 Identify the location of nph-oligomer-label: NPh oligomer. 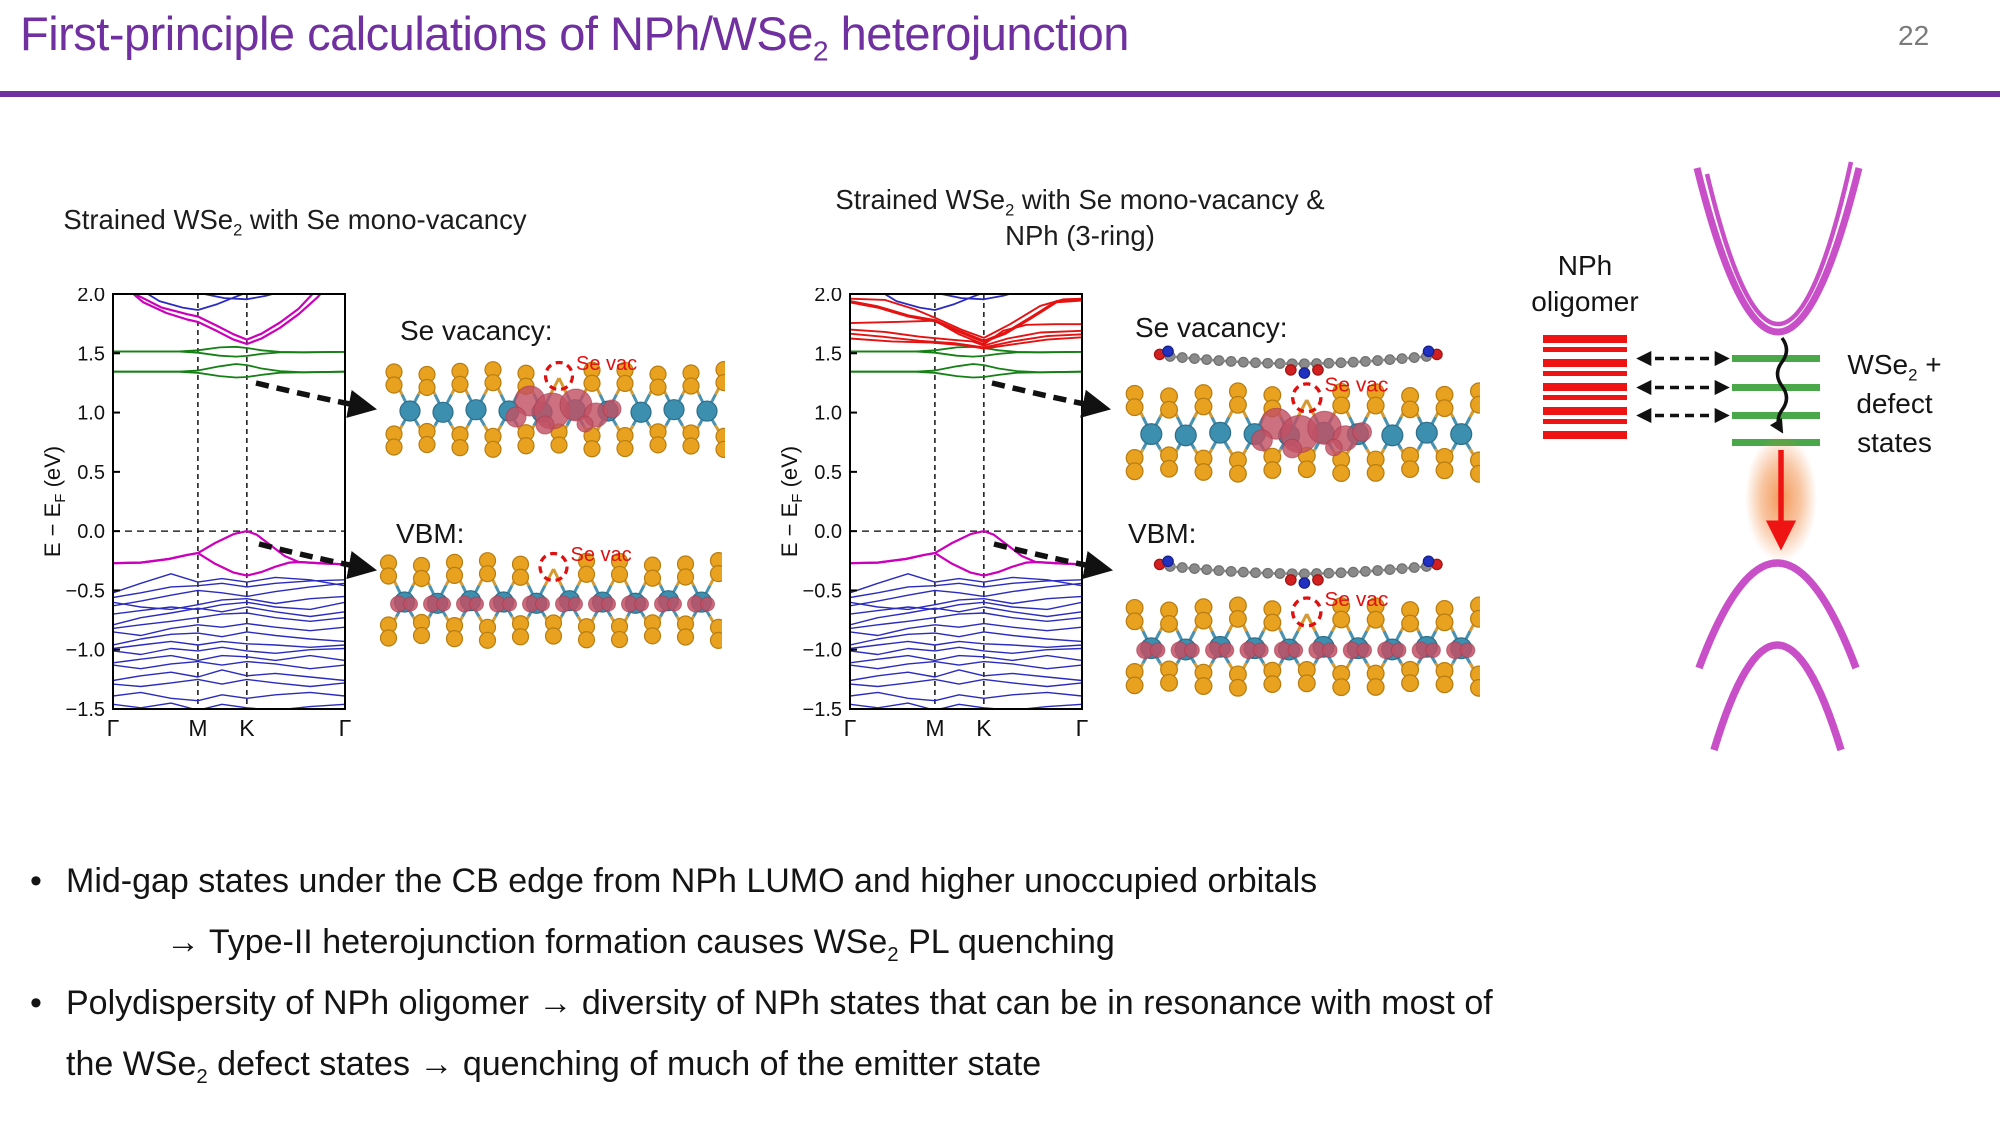
(1585, 283).